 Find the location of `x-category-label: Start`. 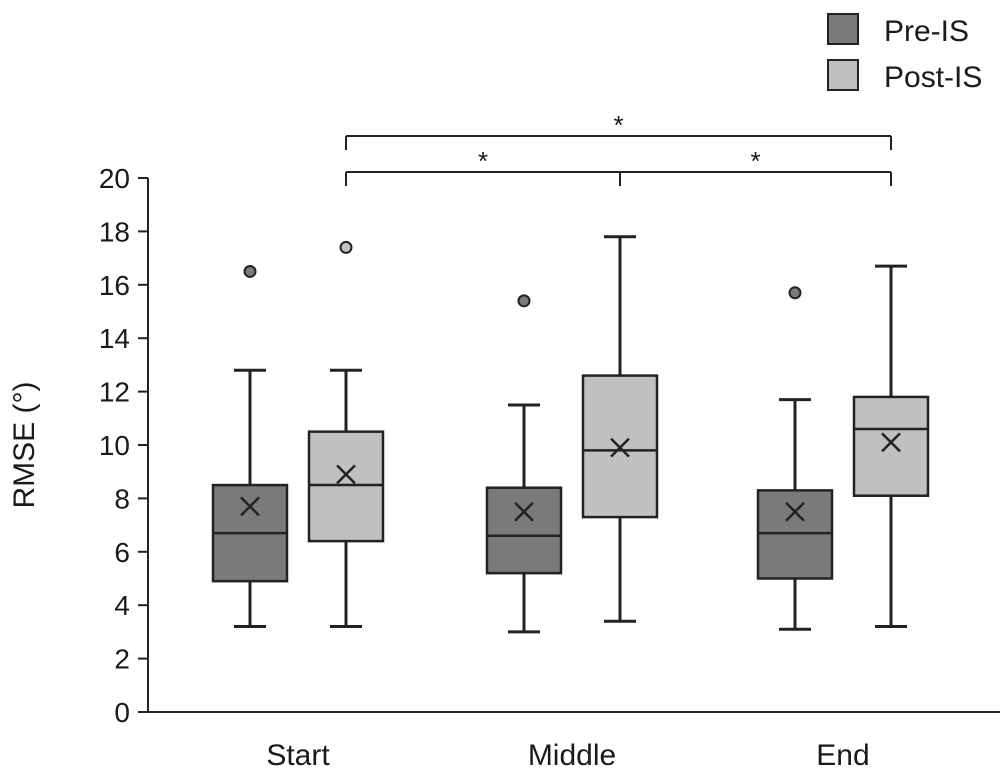

x-category-label: Start is located at coordinates (298, 755).